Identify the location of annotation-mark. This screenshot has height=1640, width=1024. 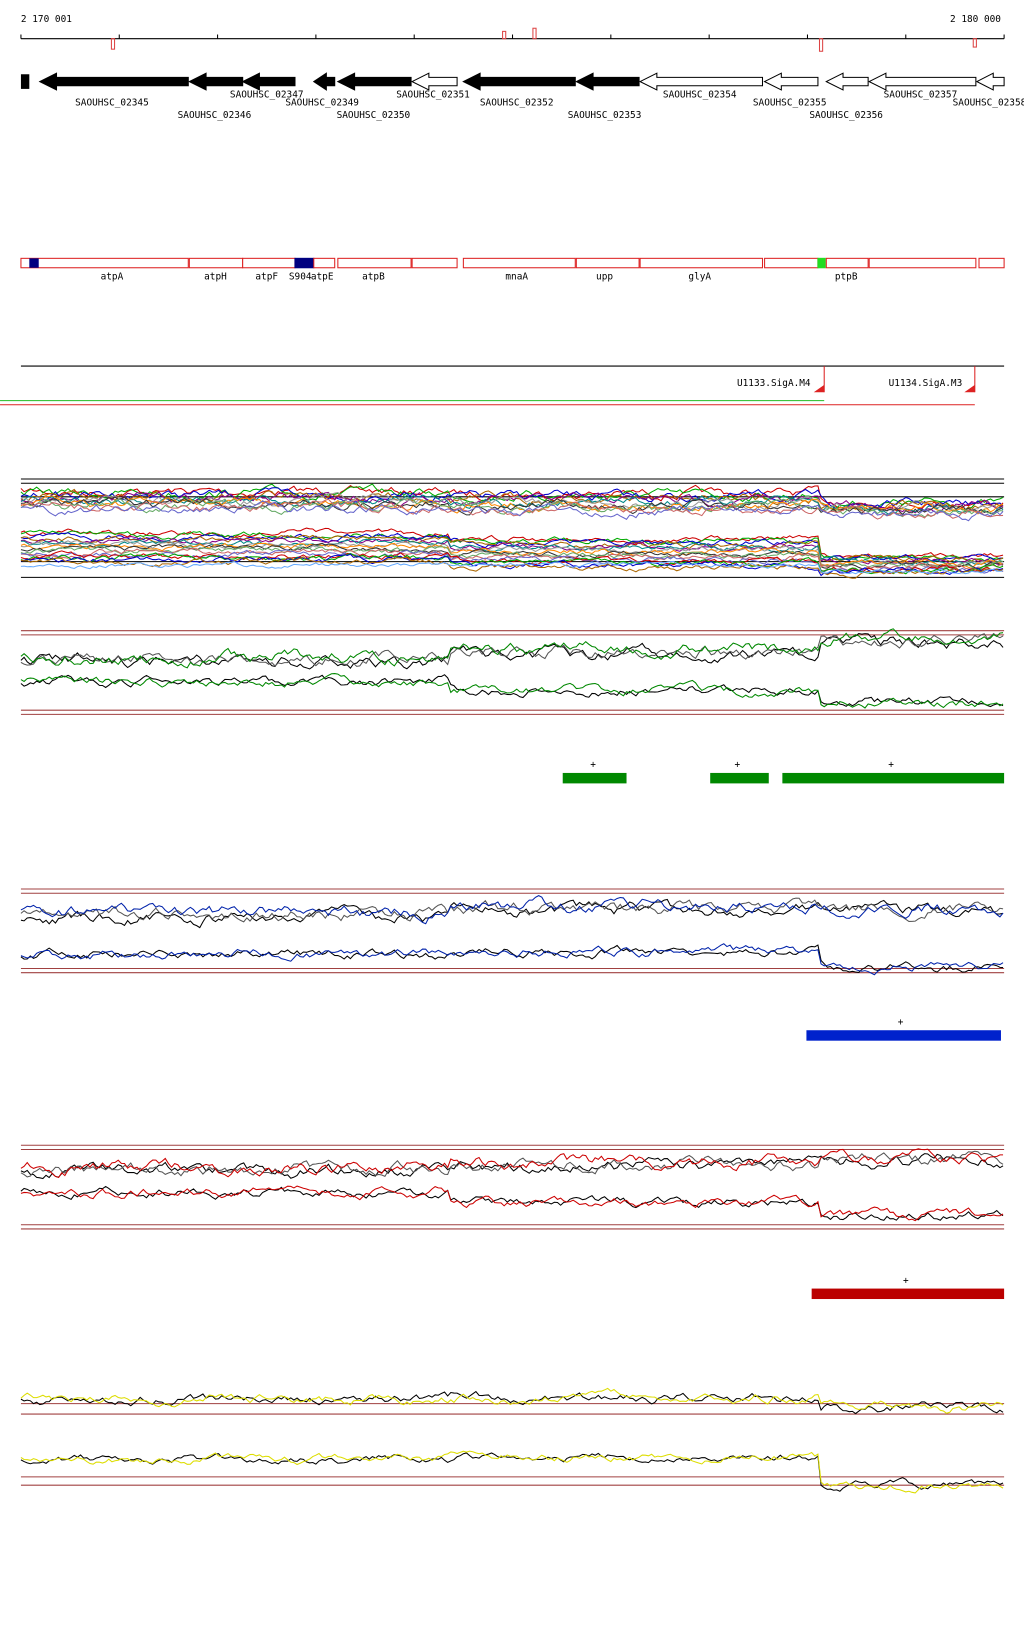
(34, 263).